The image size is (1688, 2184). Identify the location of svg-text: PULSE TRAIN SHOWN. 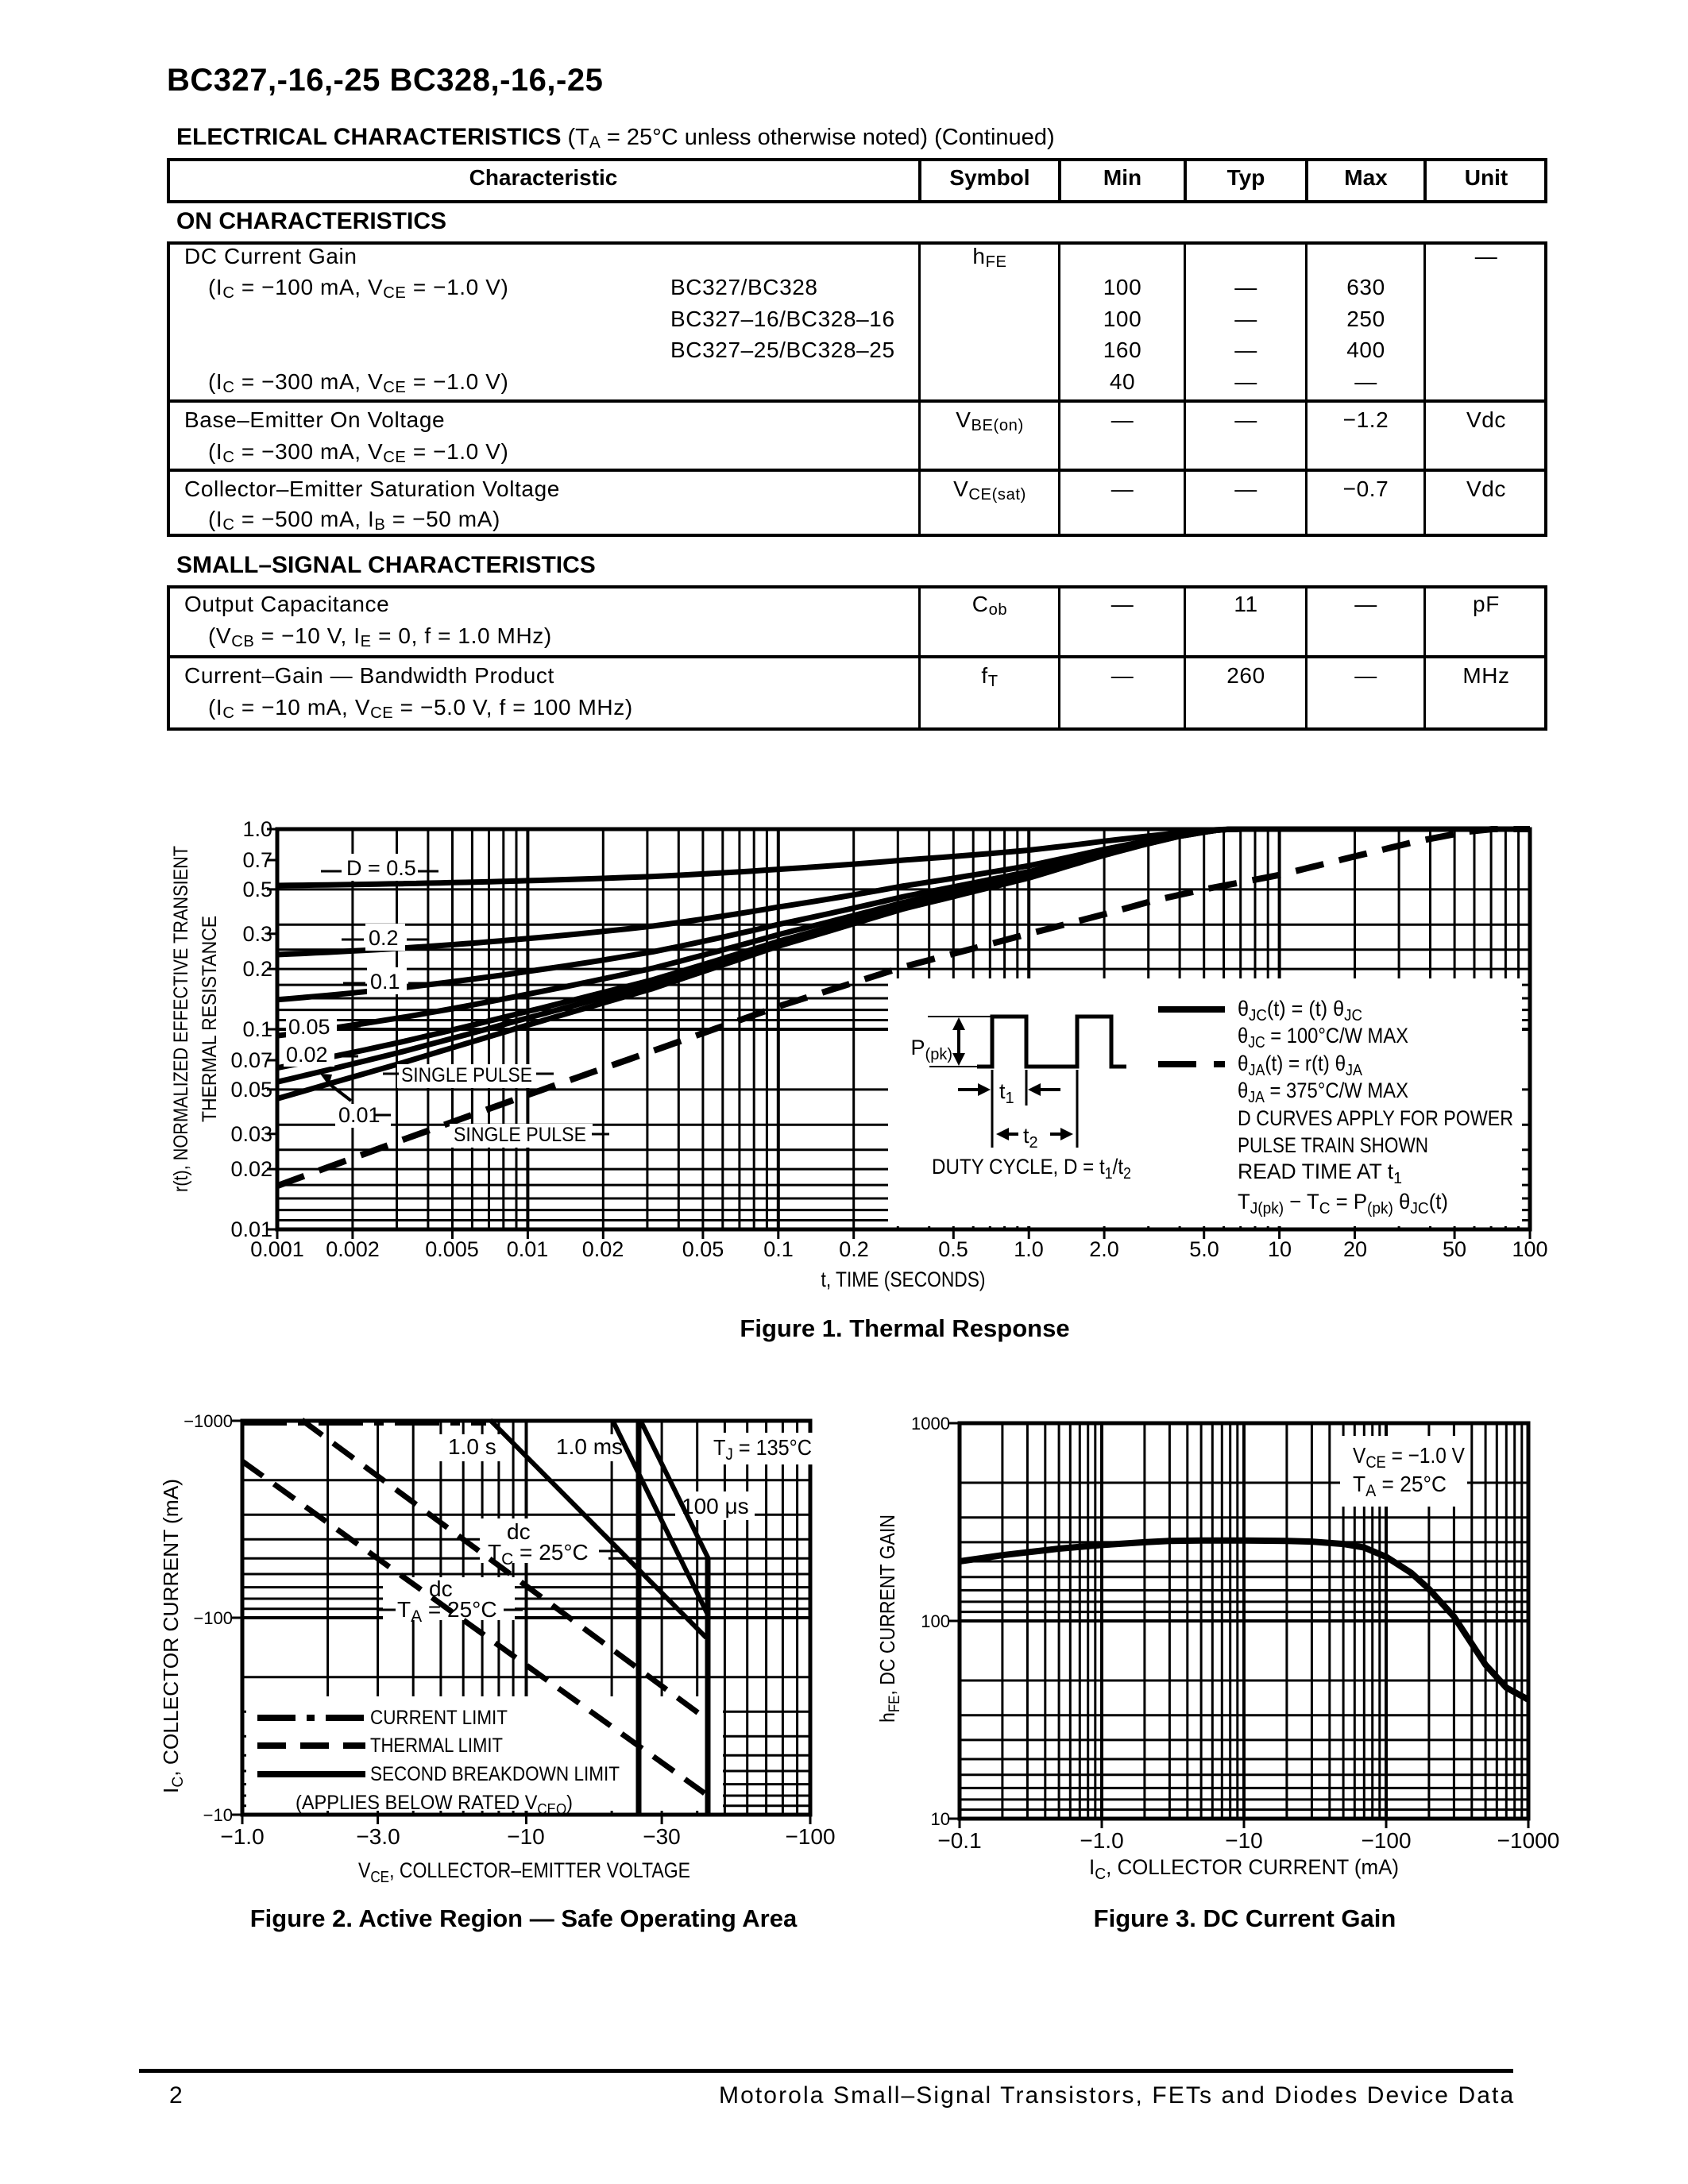
(1333, 1145).